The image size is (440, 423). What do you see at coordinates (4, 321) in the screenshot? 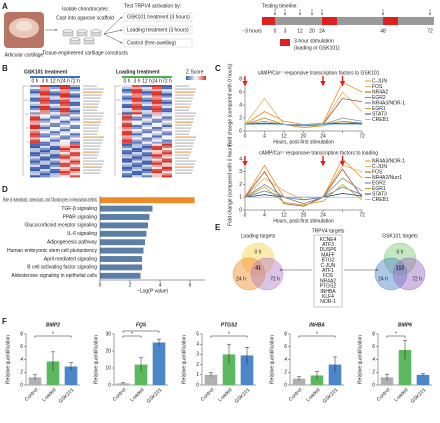
I see `panel-label: F` at bounding box center [4, 321].